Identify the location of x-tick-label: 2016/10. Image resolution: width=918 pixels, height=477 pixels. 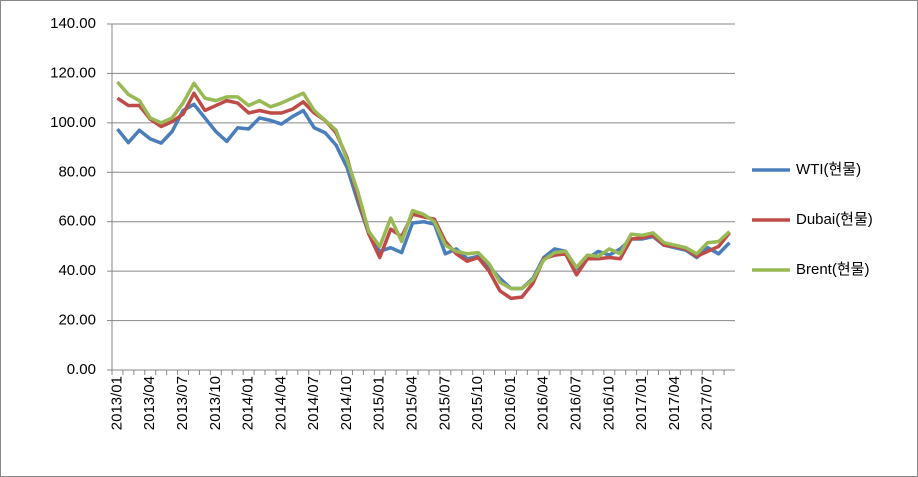
(608, 403).